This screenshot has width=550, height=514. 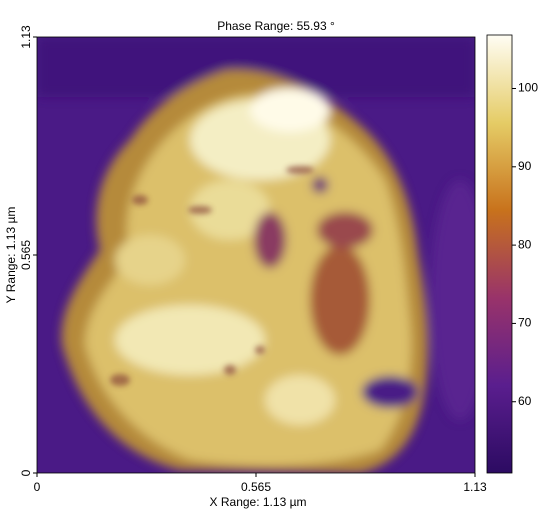 I want to click on colorbar, so click(x=499, y=254).